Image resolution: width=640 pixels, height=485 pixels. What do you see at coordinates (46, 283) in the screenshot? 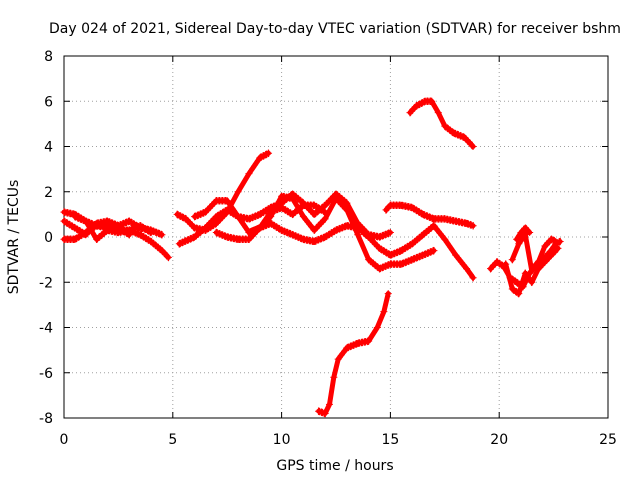
I see `y-tick-label: -2` at bounding box center [46, 283].